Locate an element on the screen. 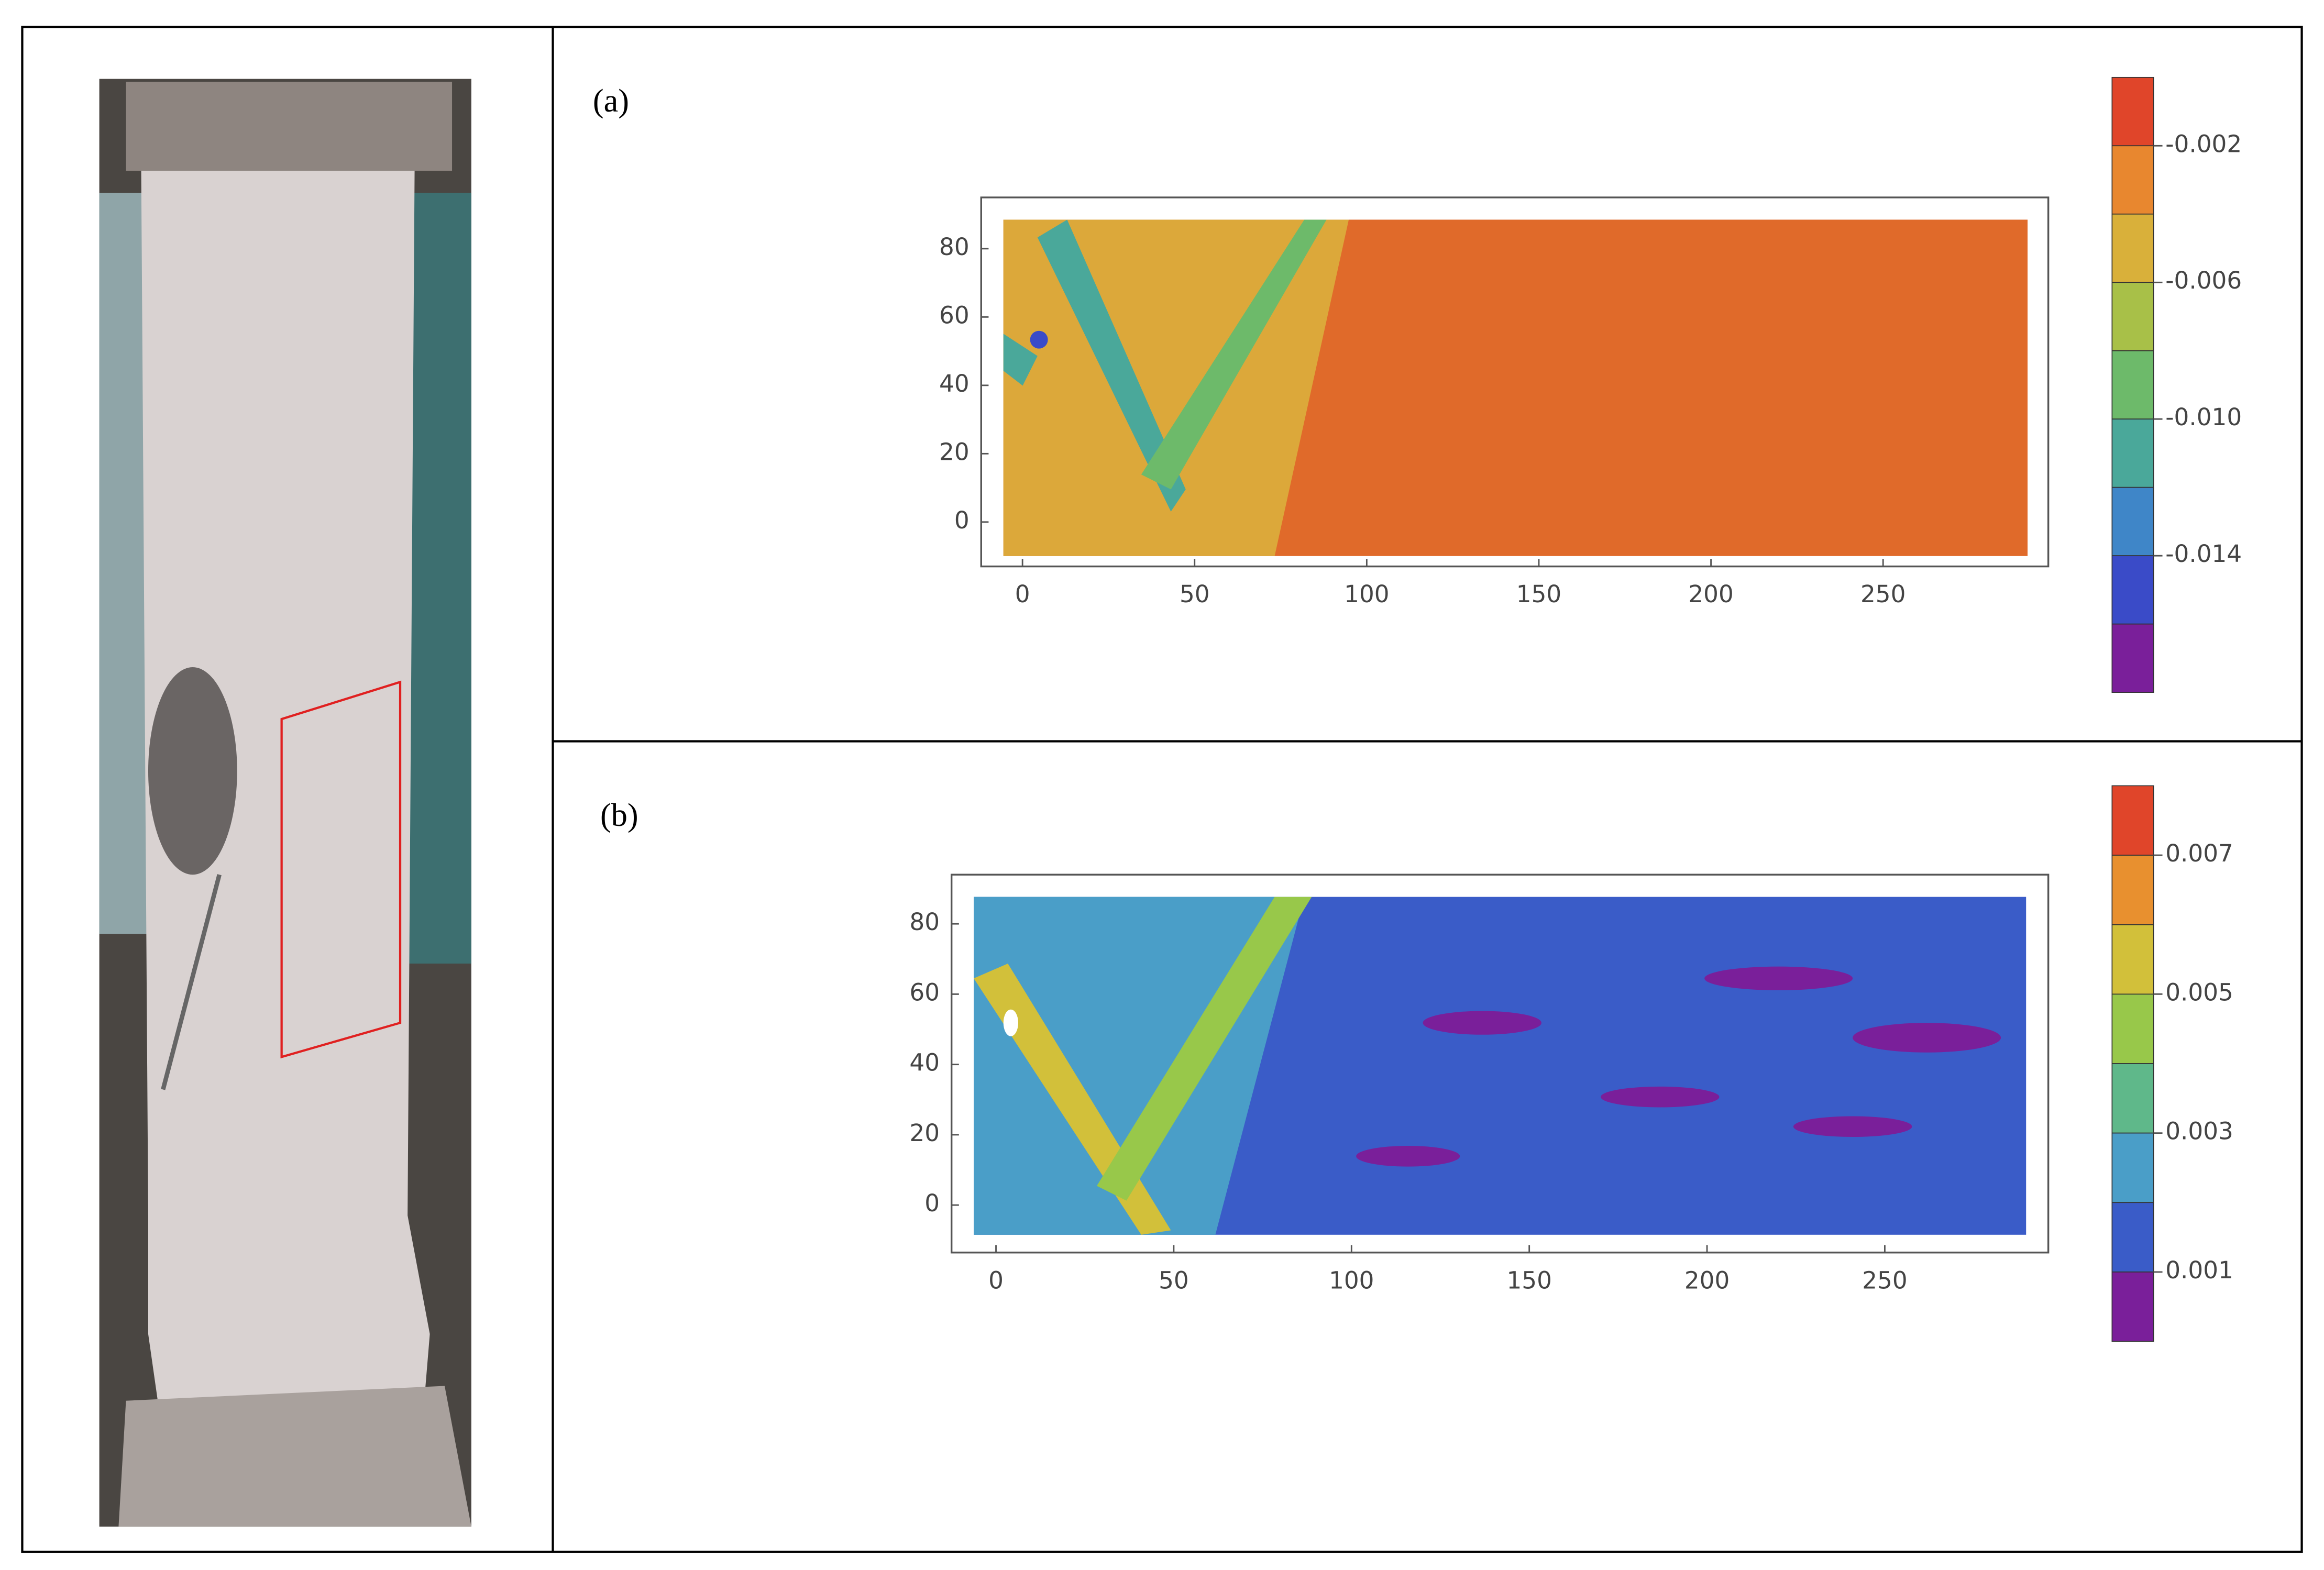  panel-label: (a) is located at coordinates (611, 101).